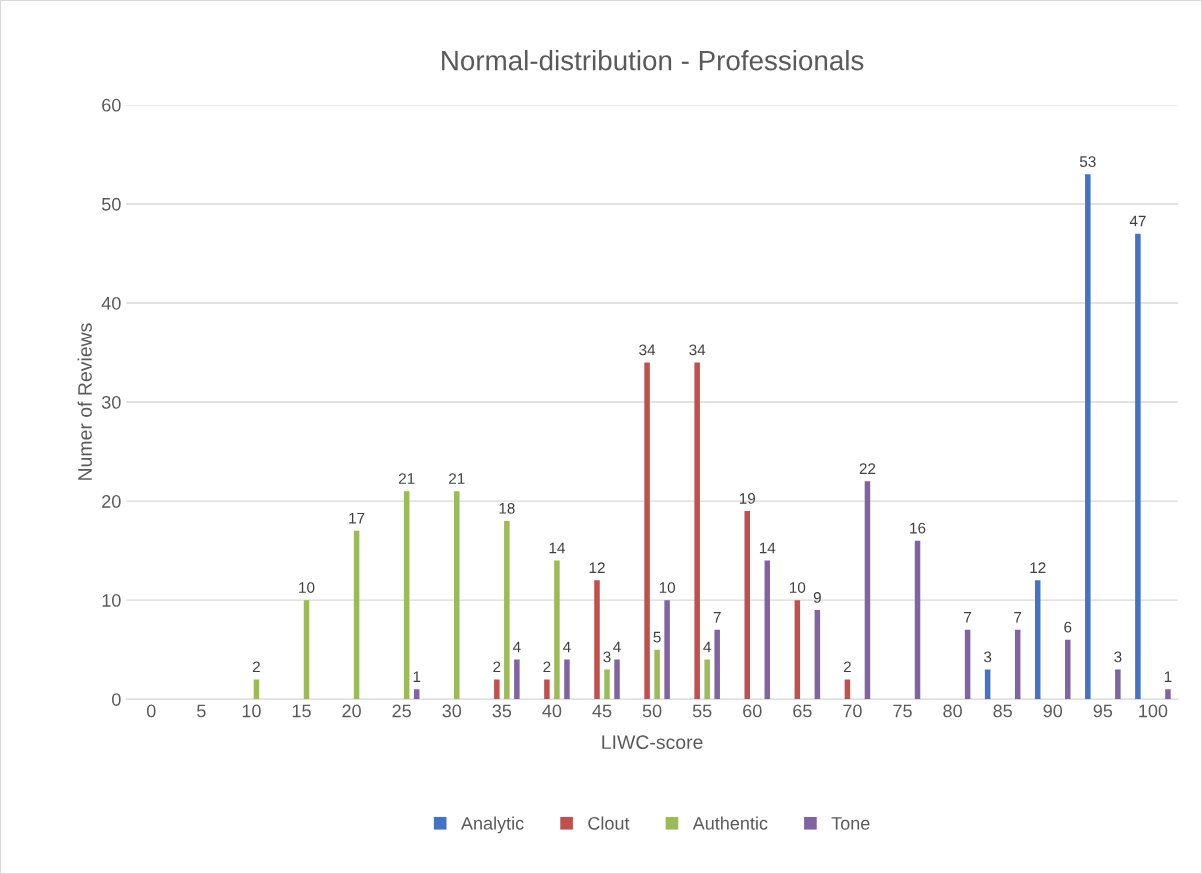  I want to click on y-tick-label: 20, so click(111, 501).